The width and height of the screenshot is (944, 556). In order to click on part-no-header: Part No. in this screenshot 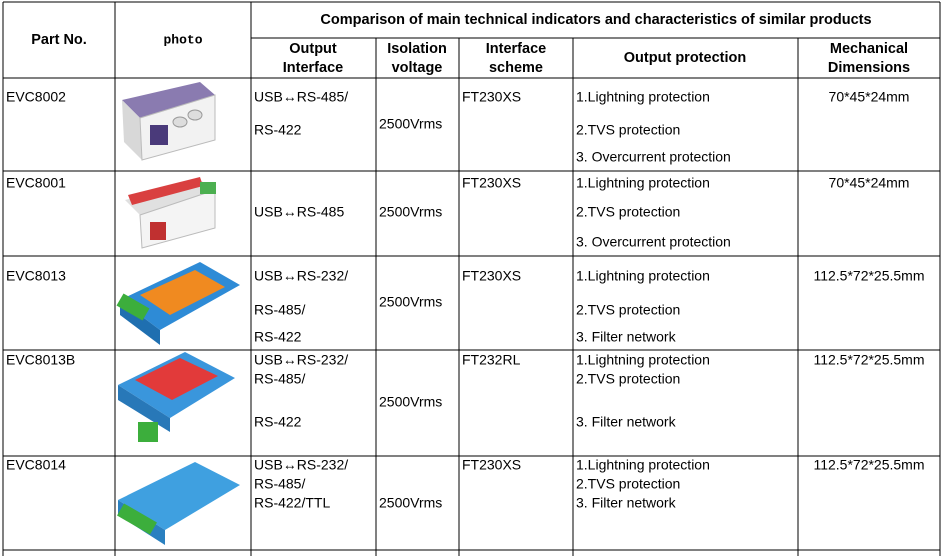, I will do `click(59, 40)`.